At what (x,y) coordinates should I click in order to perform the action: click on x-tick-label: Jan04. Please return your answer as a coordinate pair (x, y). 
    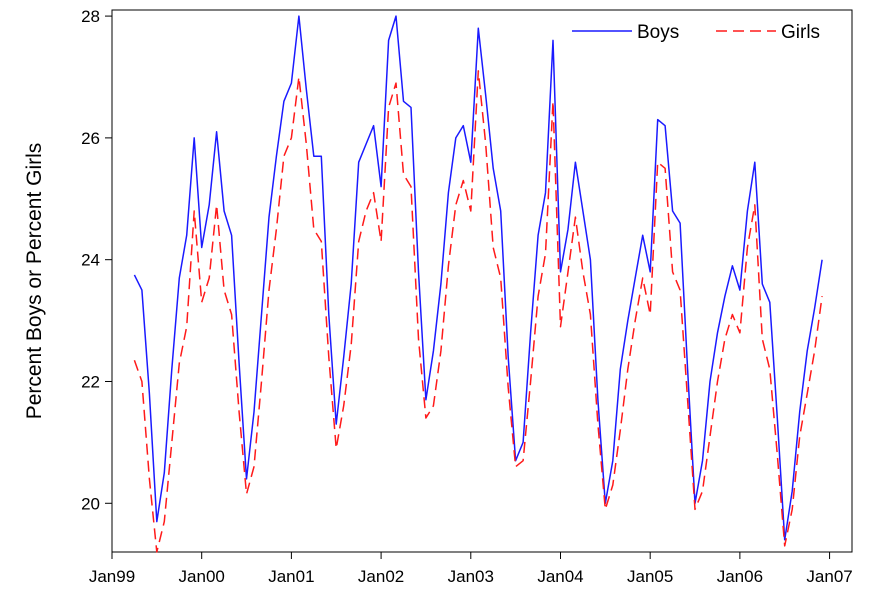
    Looking at the image, I should click on (560, 576).